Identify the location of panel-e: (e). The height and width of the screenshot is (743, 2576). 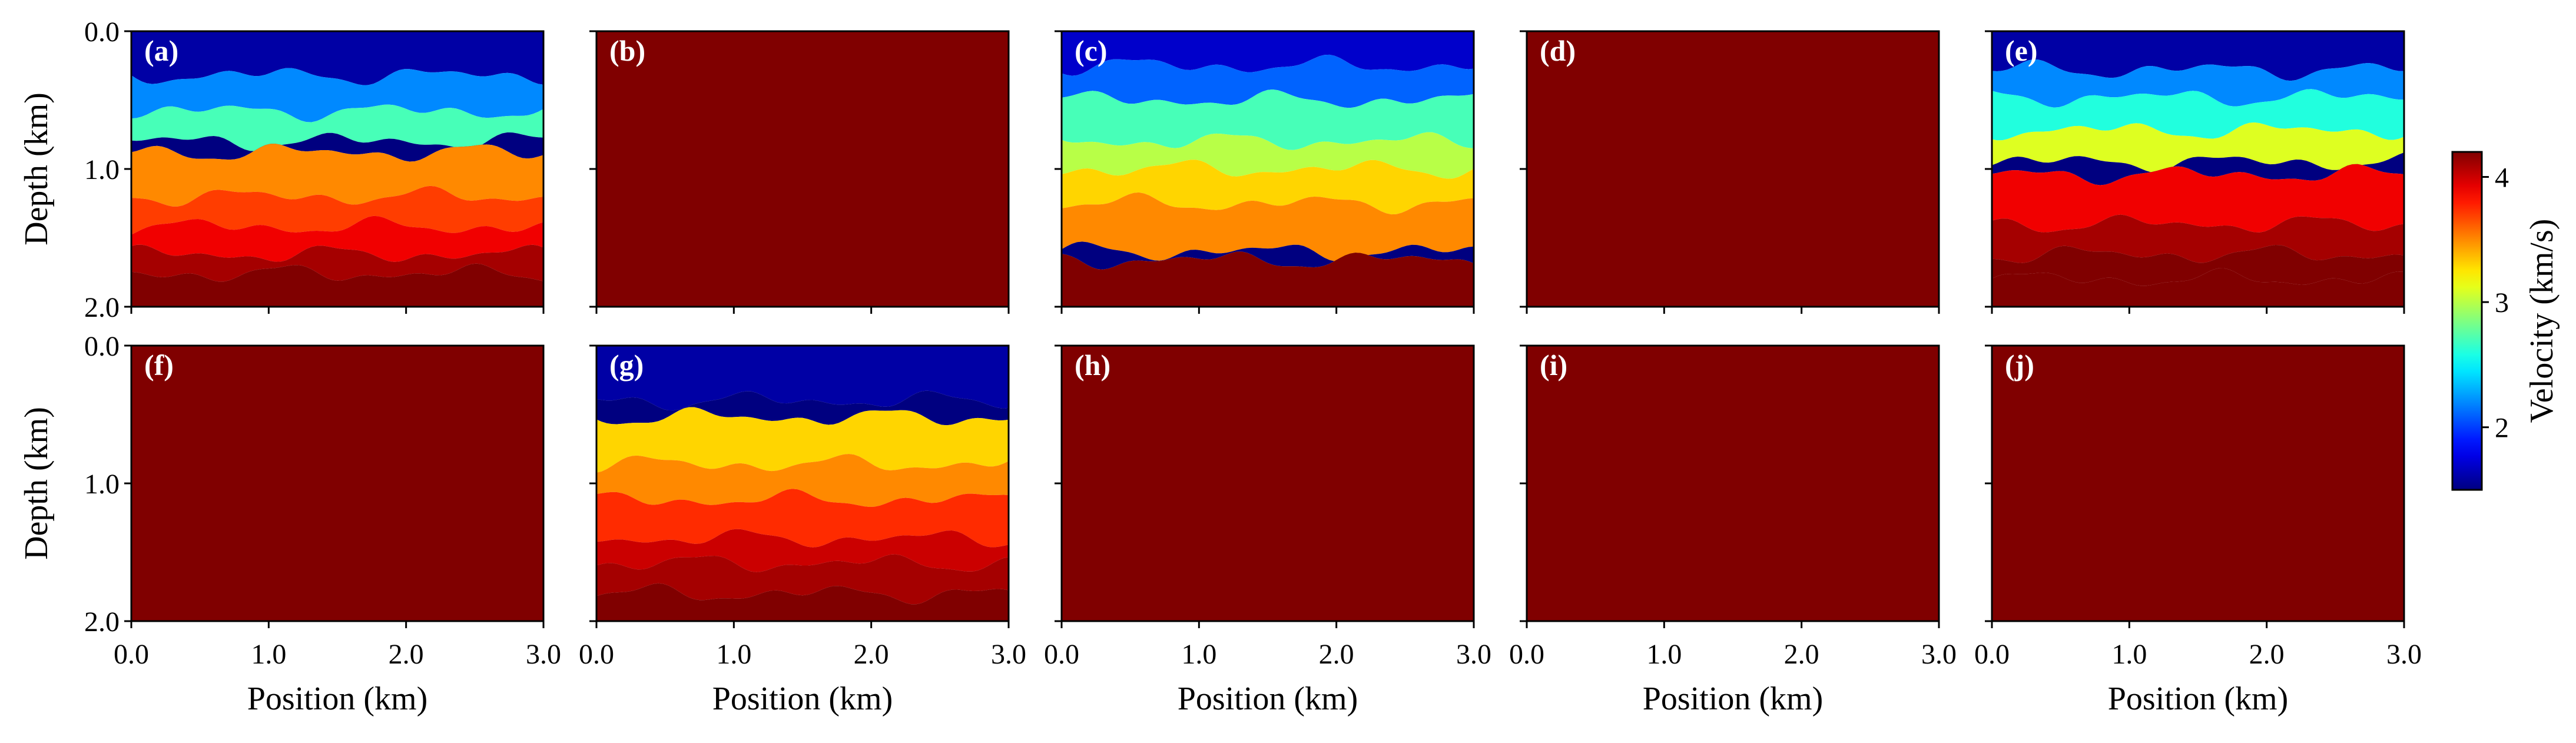
(2195, 172).